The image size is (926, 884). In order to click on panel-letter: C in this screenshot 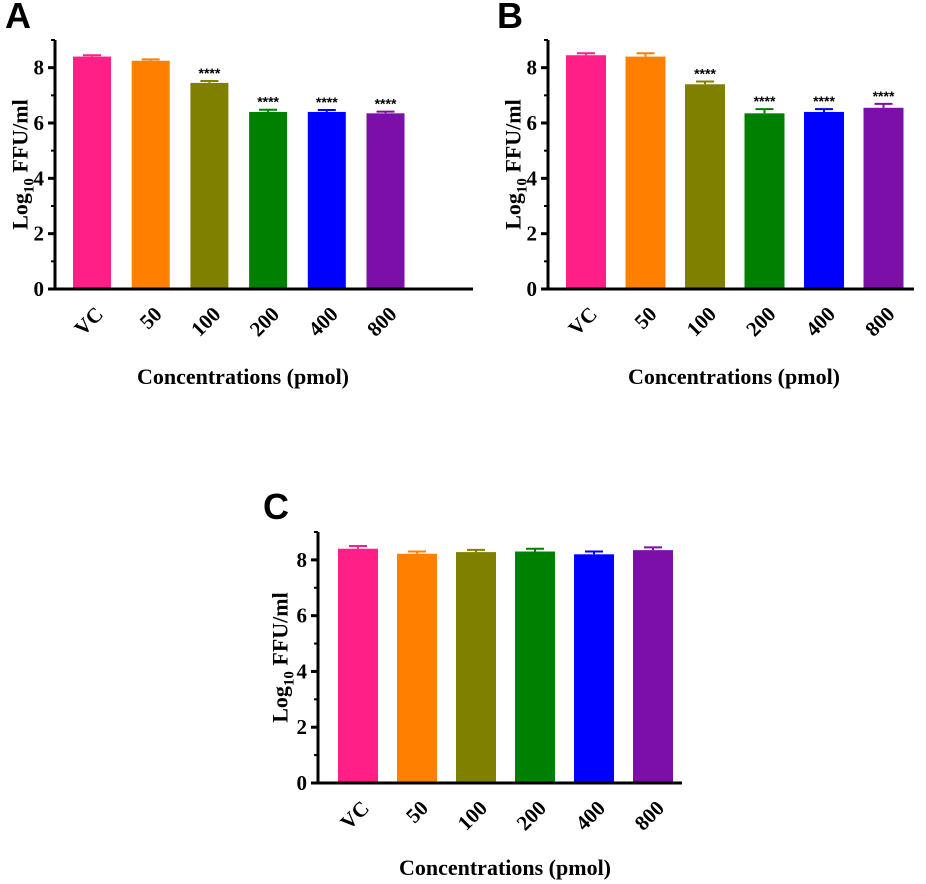, I will do `click(276, 506)`.